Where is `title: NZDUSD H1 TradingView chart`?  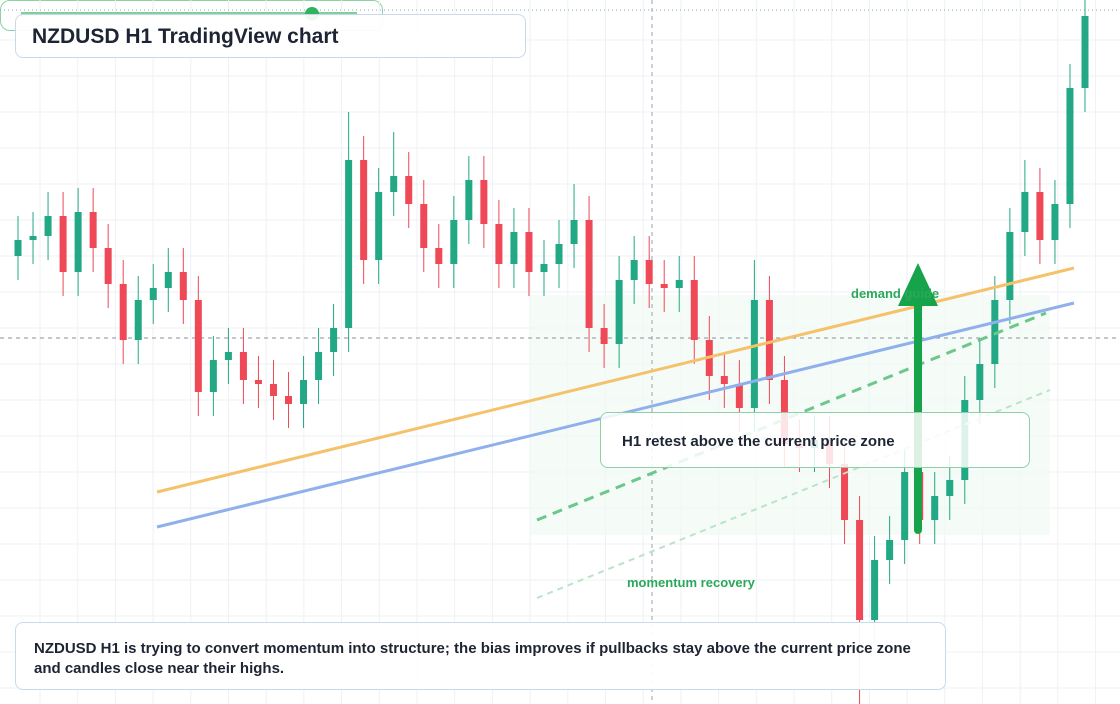
title: NZDUSD H1 TradingView chart is located at coordinates (270, 36).